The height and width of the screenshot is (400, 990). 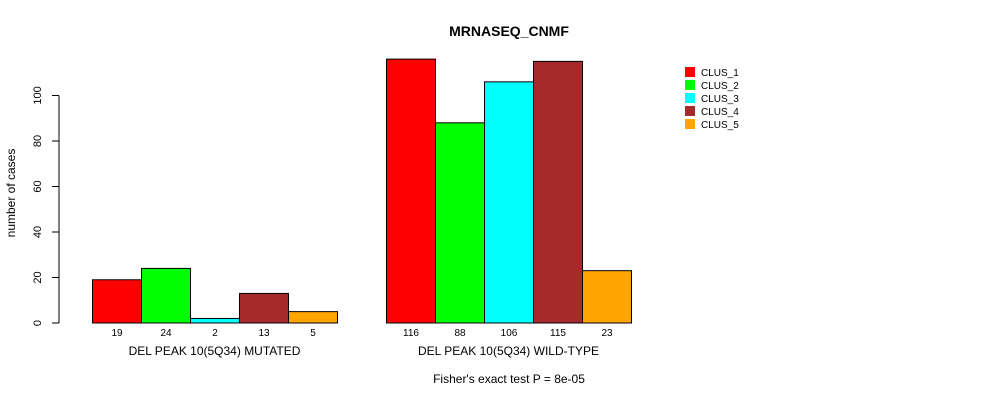 What do you see at coordinates (38, 95) in the screenshot?
I see `y-tick-label: 100` at bounding box center [38, 95].